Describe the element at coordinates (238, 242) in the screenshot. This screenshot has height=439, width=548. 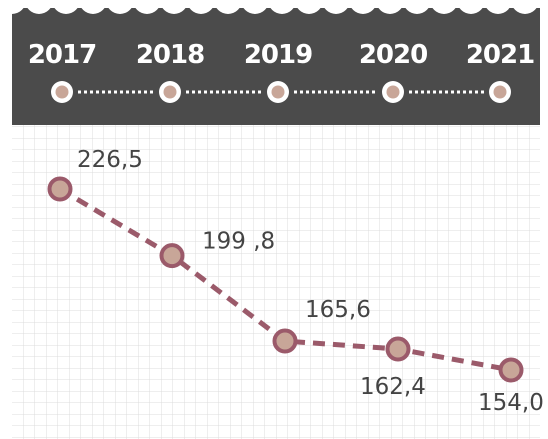
I see `value-label: 199 ,8` at that location.